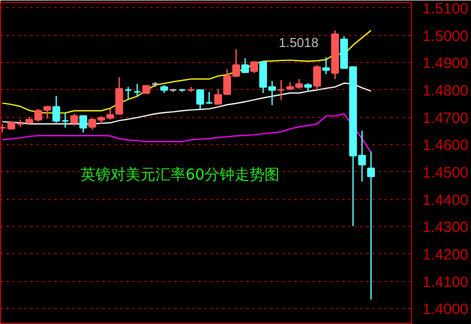  I want to click on y-tick-label: 1.4500, so click(445, 173).